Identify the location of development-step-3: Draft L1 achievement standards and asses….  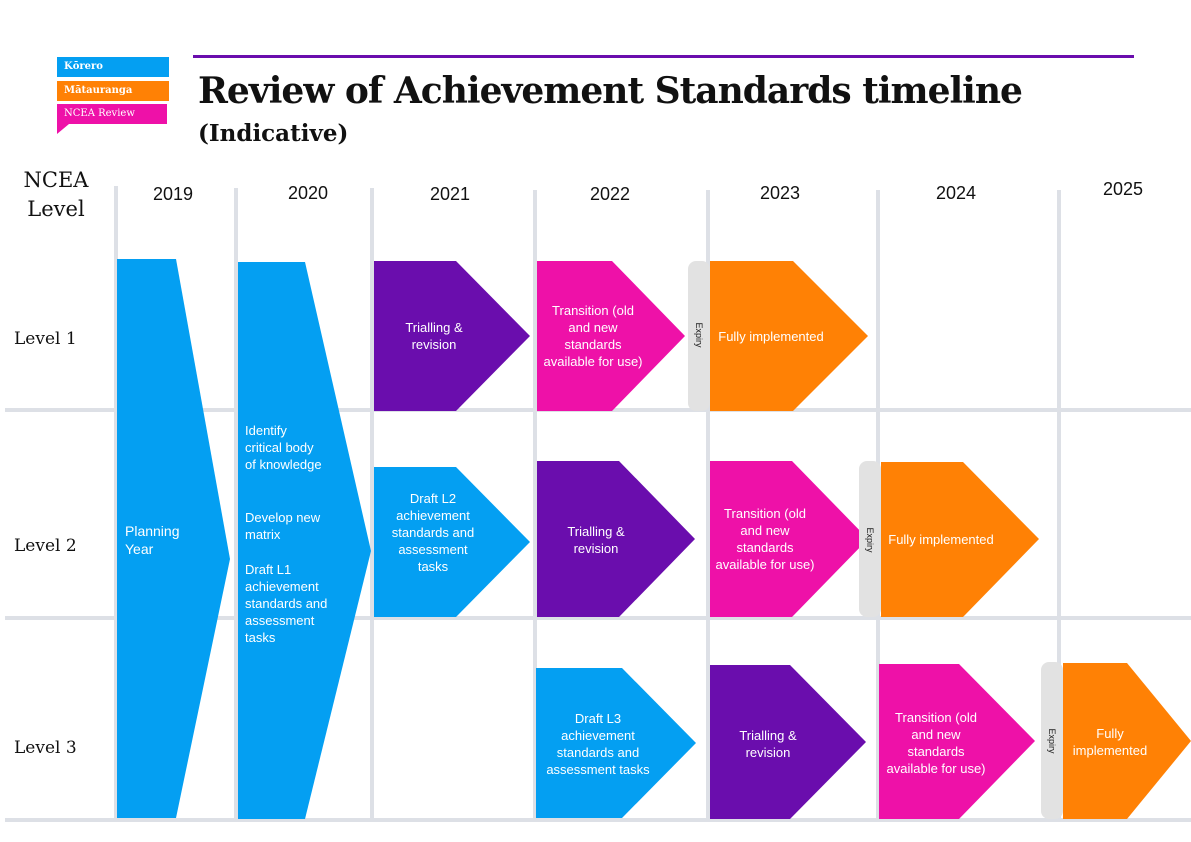
(286, 603).